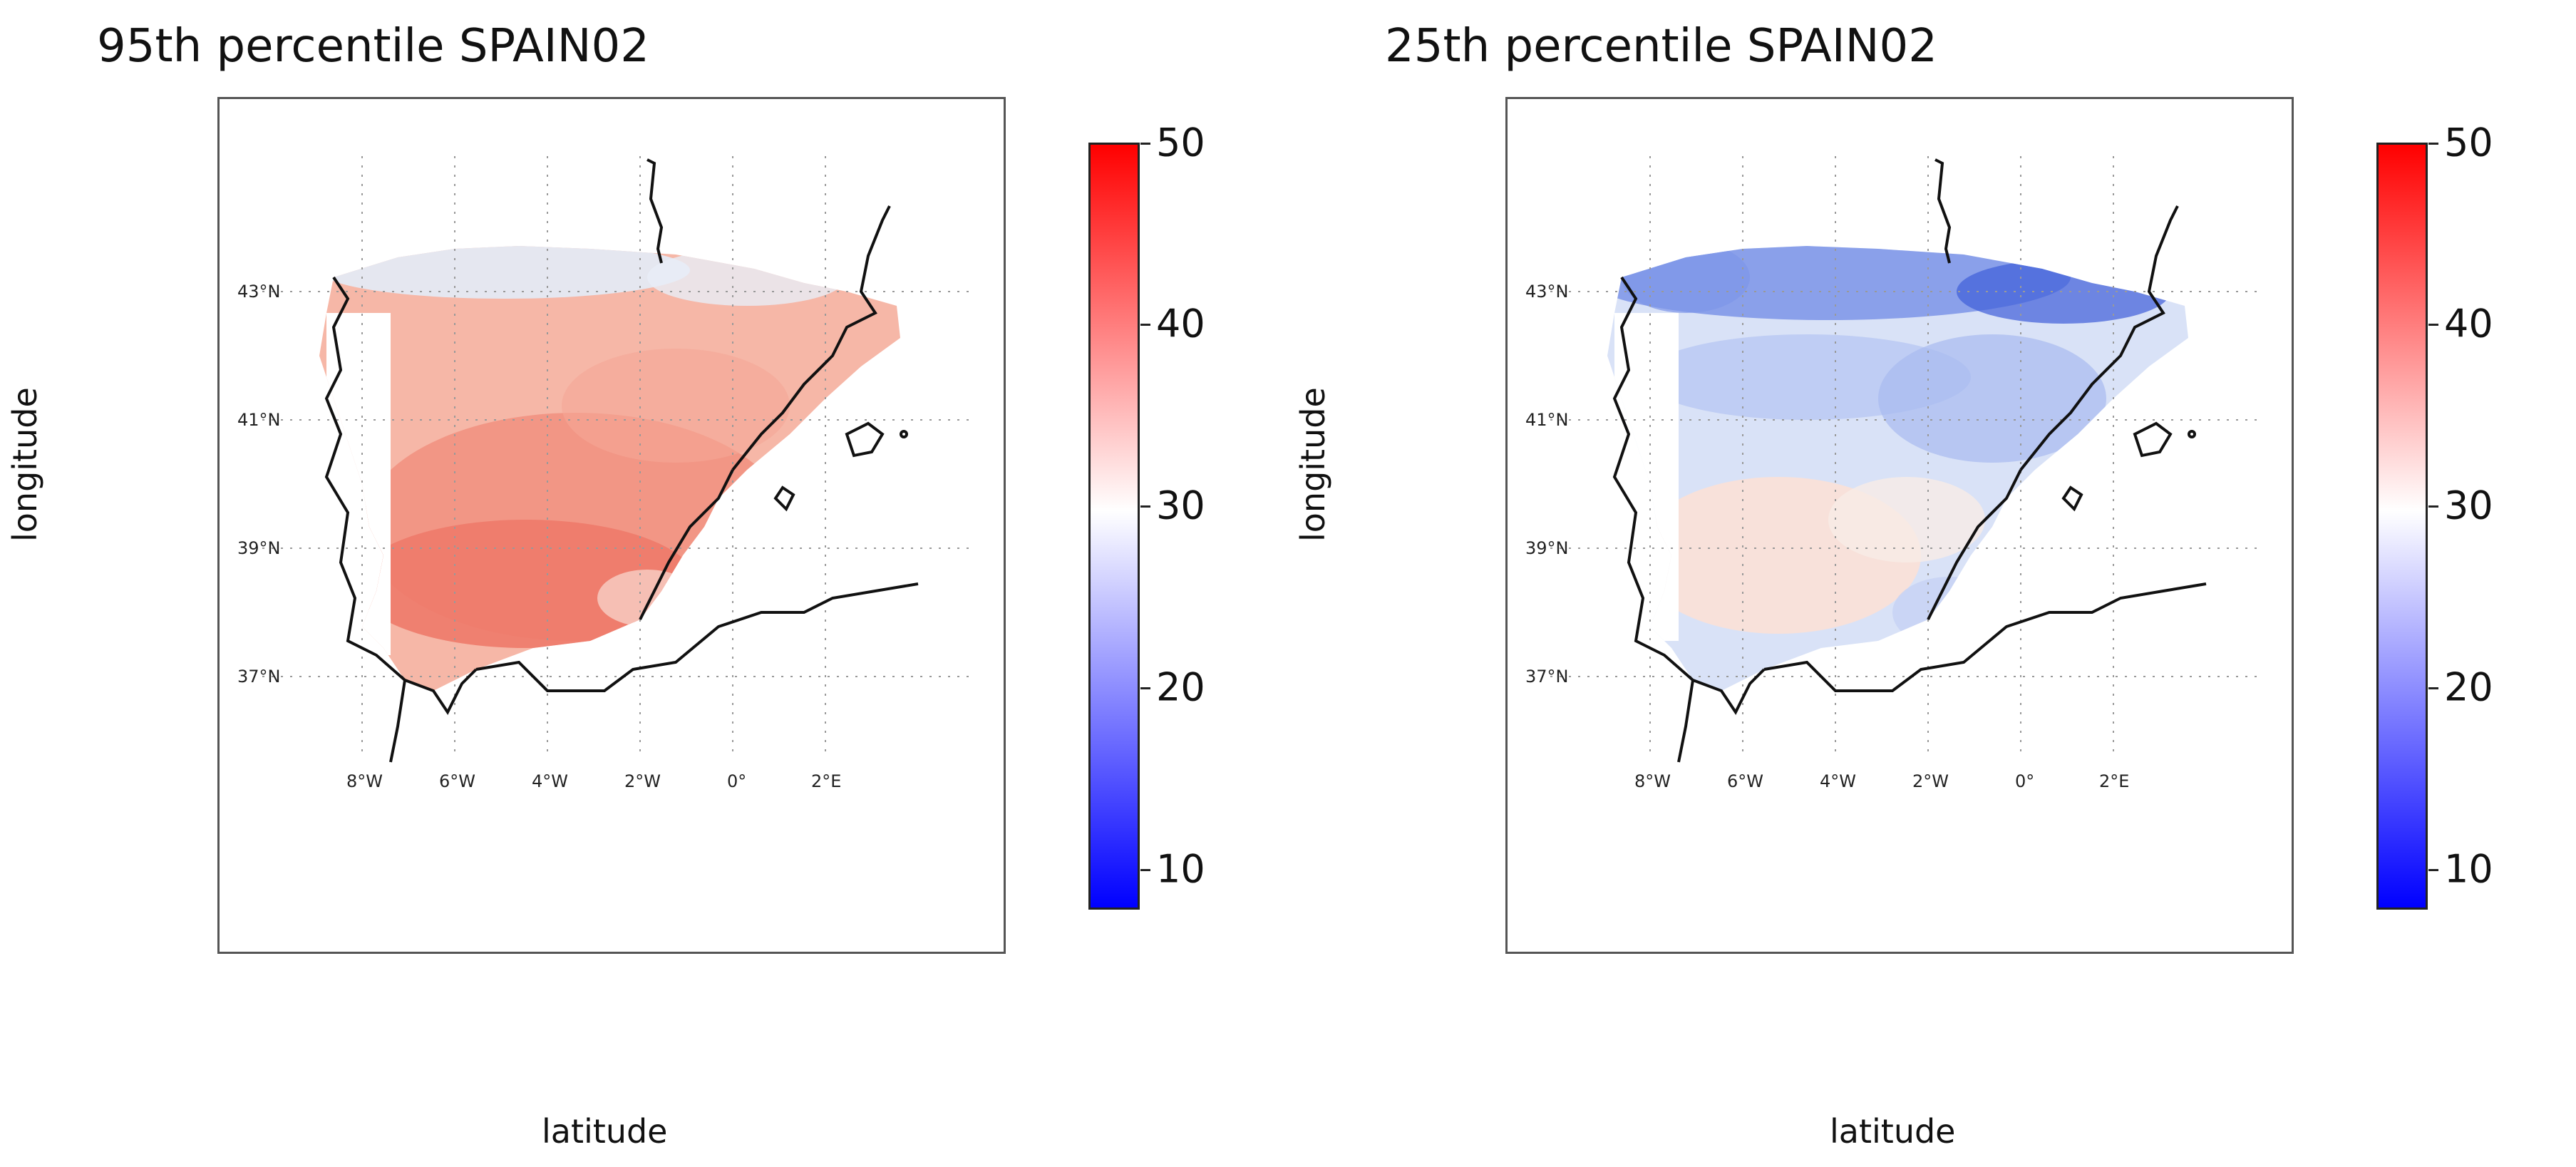 The width and height of the screenshot is (2576, 1167). What do you see at coordinates (1661, 46) in the screenshot?
I see `plot-title: 25th percentile SPAIN02` at bounding box center [1661, 46].